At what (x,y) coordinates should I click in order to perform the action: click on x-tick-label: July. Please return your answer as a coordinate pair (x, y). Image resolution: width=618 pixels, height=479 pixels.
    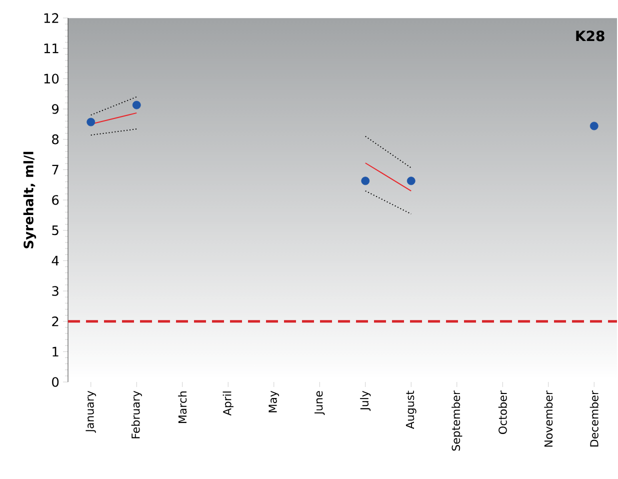
    Looking at the image, I should click on (365, 400).